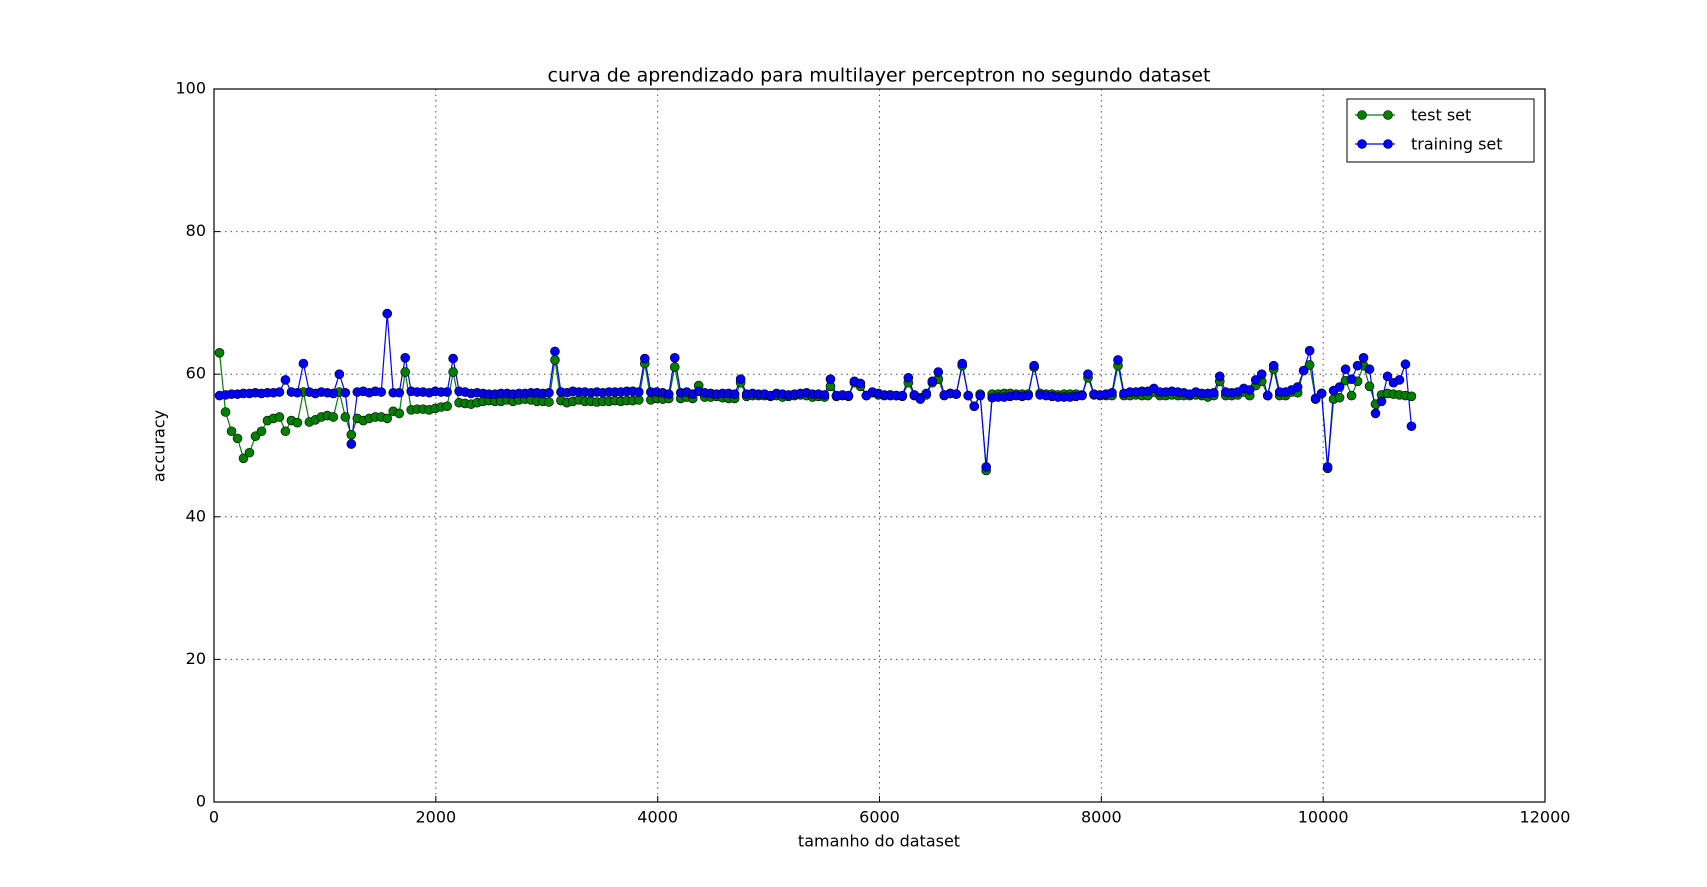 This screenshot has width=1707, height=887. What do you see at coordinates (435, 817) in the screenshot?
I see `x-tick-label: 2000` at bounding box center [435, 817].